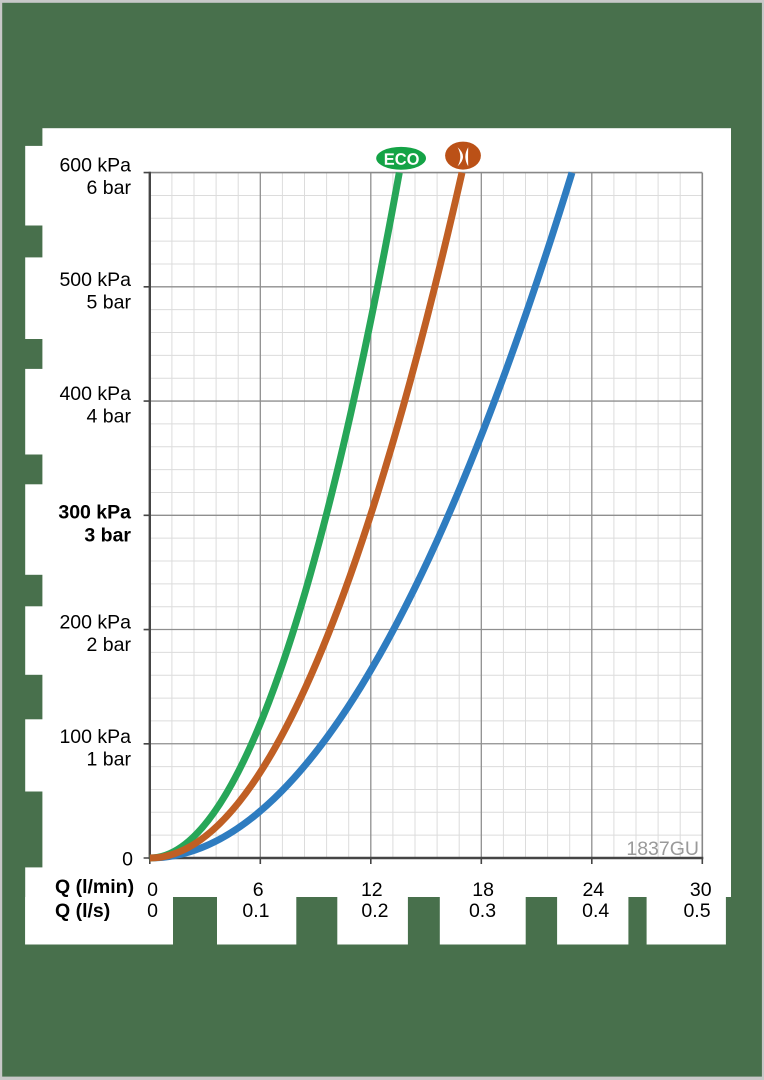 This screenshot has height=1080, width=764. Describe the element at coordinates (258, 890) in the screenshot. I see `svg-text: 6` at that location.